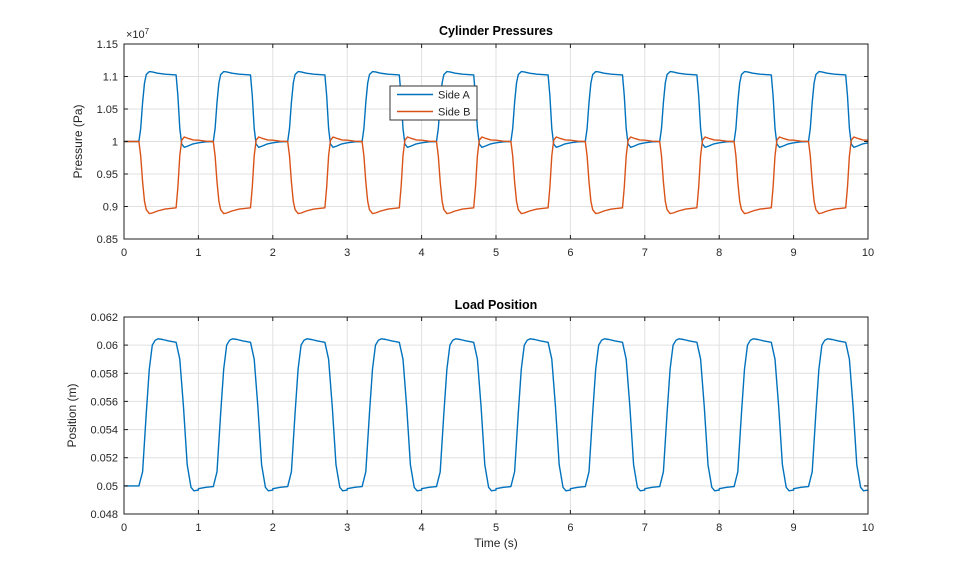  I want to click on legend: Side A Side B, so click(433, 103).